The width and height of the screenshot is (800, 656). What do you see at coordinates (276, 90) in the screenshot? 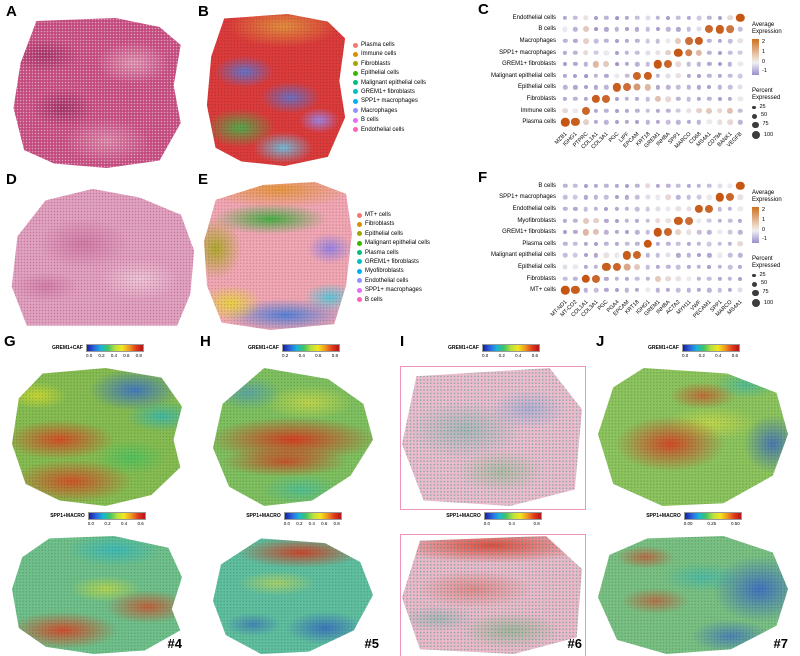
I see `cluster-map-b` at bounding box center [276, 90].